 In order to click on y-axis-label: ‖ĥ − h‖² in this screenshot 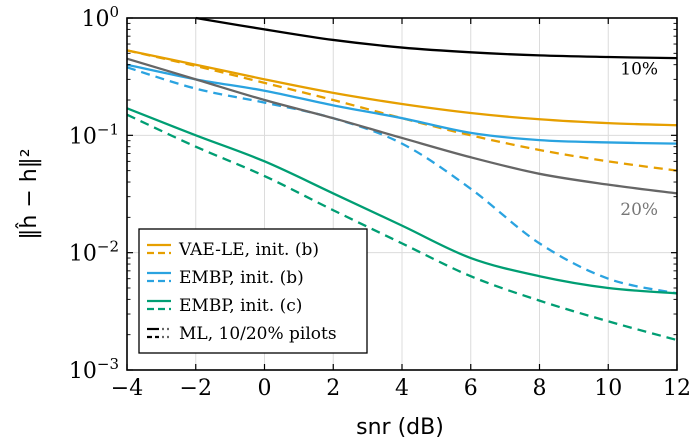, I will do `click(29, 193)`.